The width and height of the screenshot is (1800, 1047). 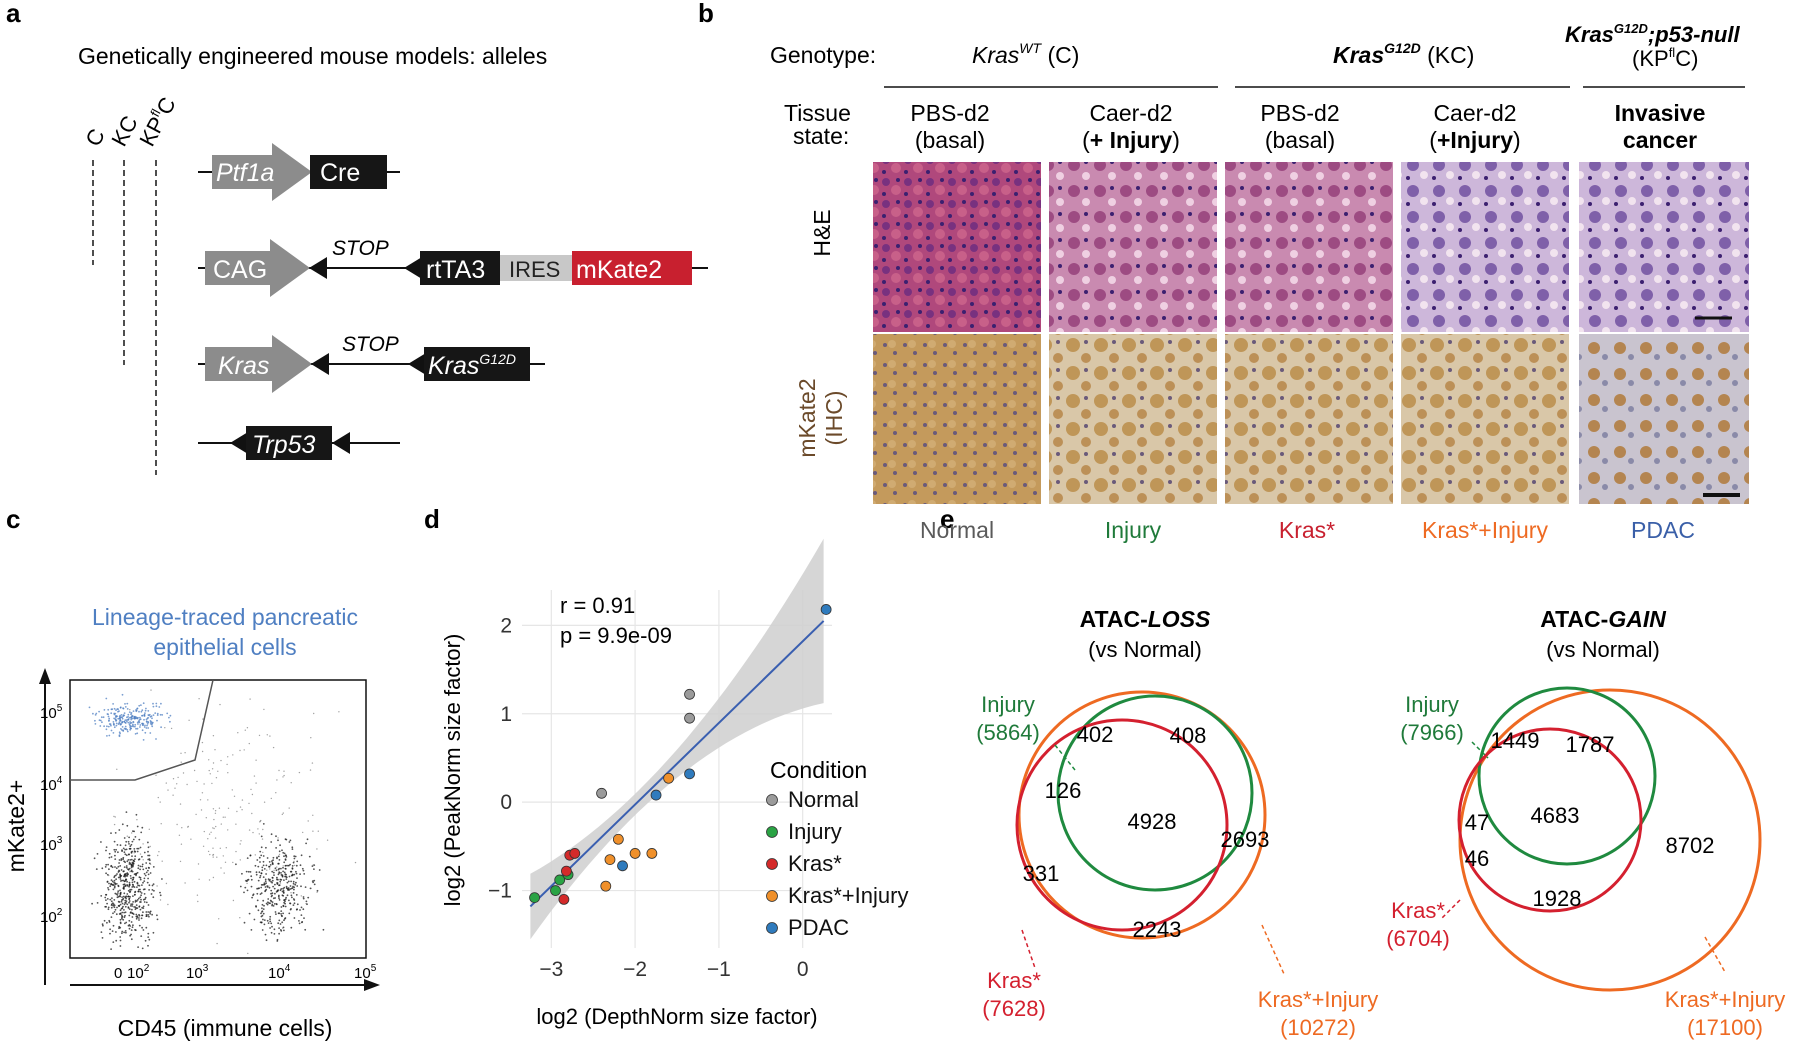 What do you see at coordinates (365, 972) in the screenshot?
I see `x-tick-1e5: 105` at bounding box center [365, 972].